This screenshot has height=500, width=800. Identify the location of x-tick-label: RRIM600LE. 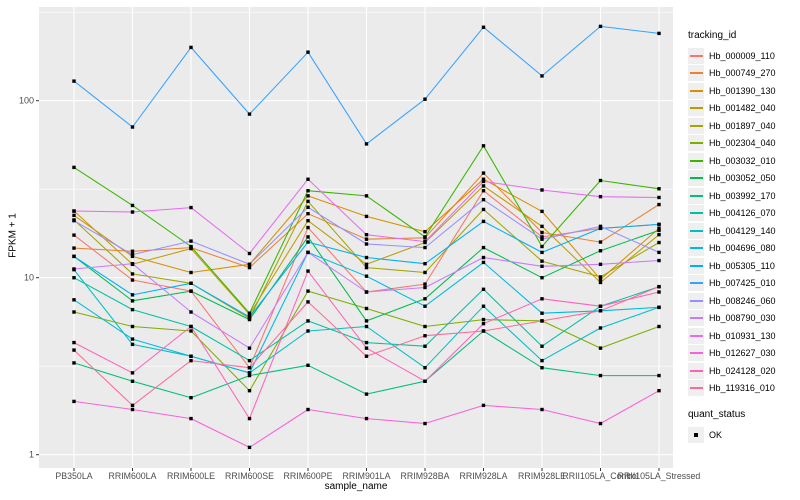
(191, 476).